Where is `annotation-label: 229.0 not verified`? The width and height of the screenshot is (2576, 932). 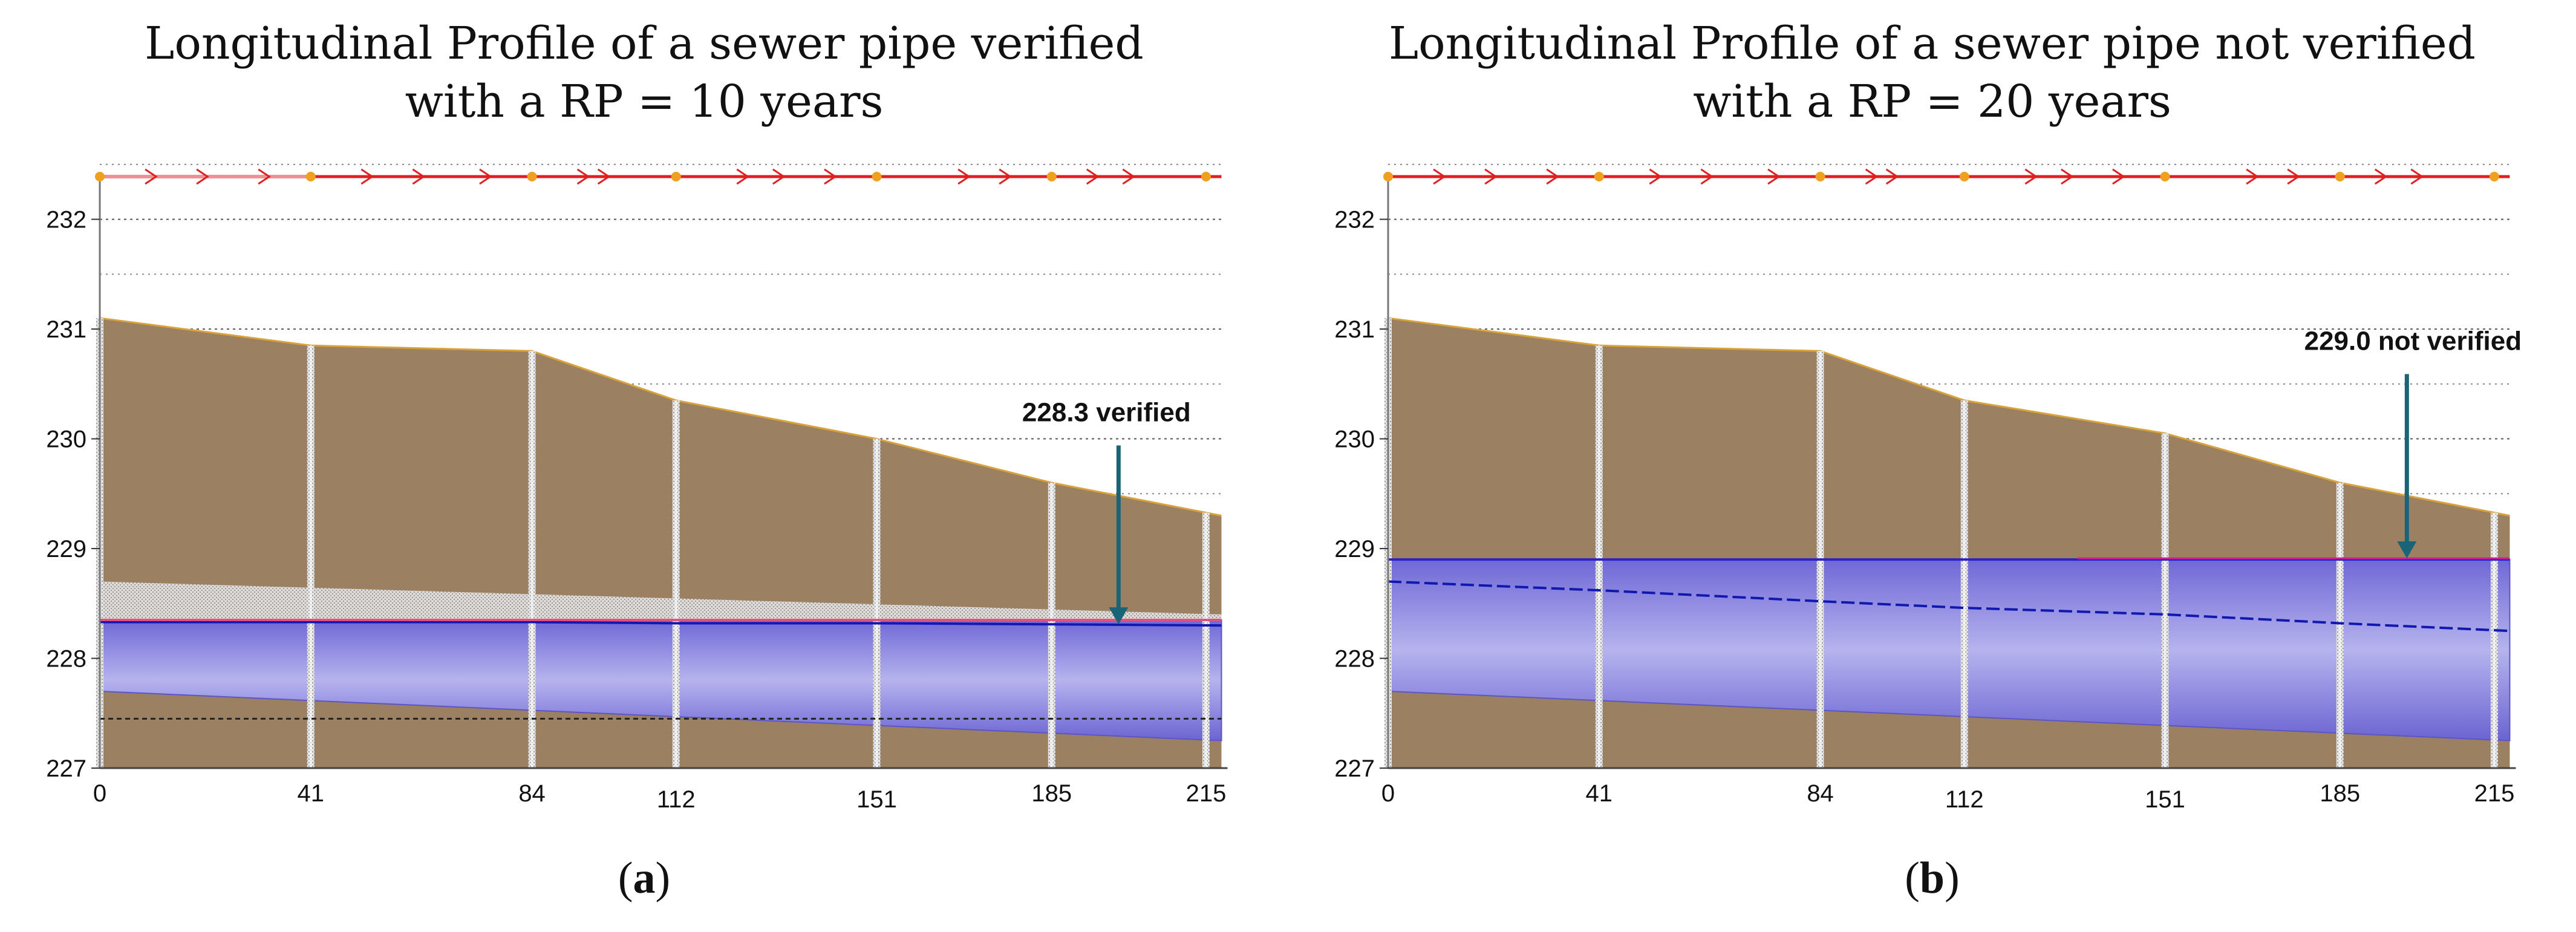 annotation-label: 229.0 not verified is located at coordinates (2413, 341).